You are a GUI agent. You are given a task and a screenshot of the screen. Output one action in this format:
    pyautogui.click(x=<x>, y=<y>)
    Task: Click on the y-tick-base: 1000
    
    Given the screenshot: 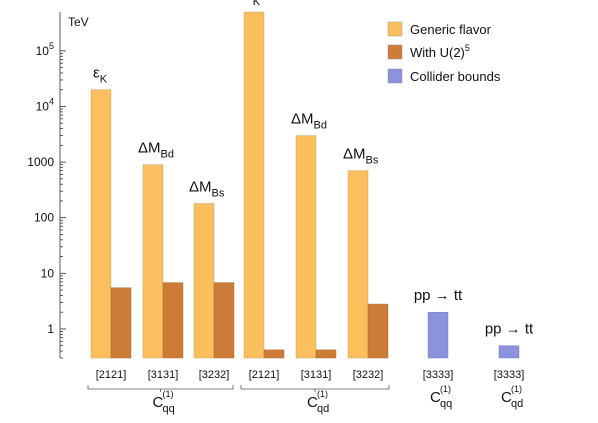 What is the action you would take?
    pyautogui.click(x=40, y=162)
    